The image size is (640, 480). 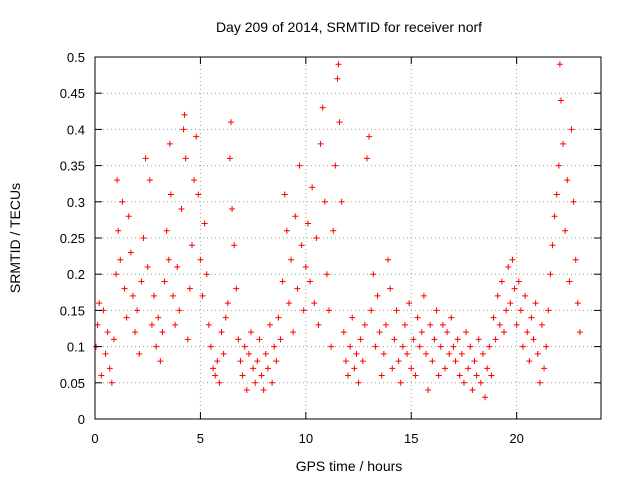 What do you see at coordinates (72, 93) in the screenshot?
I see `y-tick-label: 0.45` at bounding box center [72, 93].